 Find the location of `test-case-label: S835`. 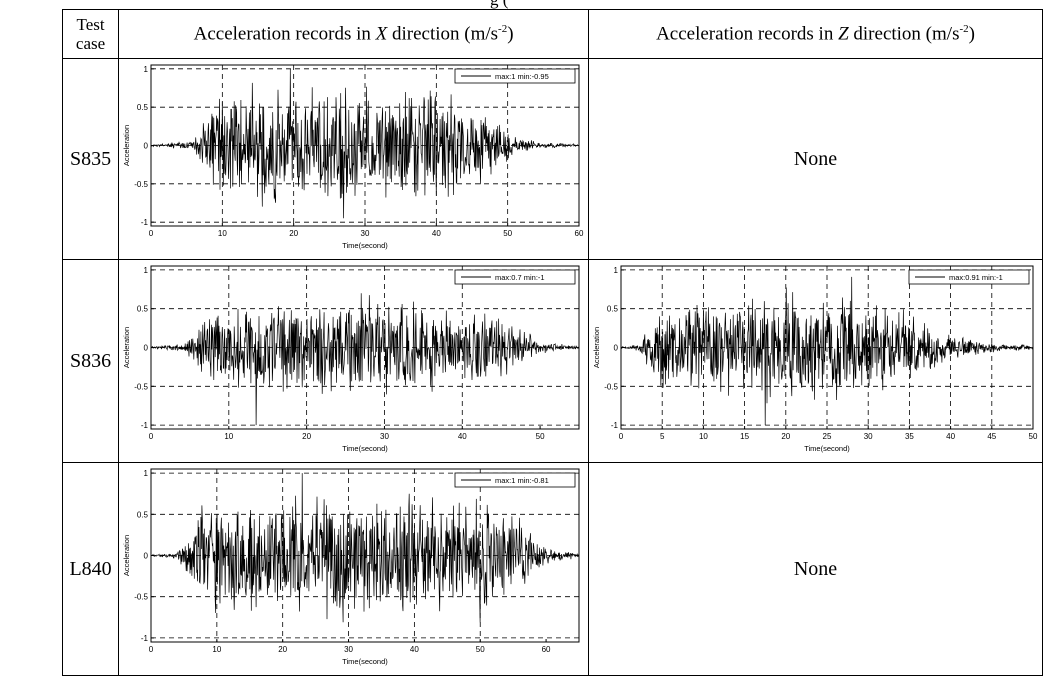

test-case-label: S835 is located at coordinates (90, 159).